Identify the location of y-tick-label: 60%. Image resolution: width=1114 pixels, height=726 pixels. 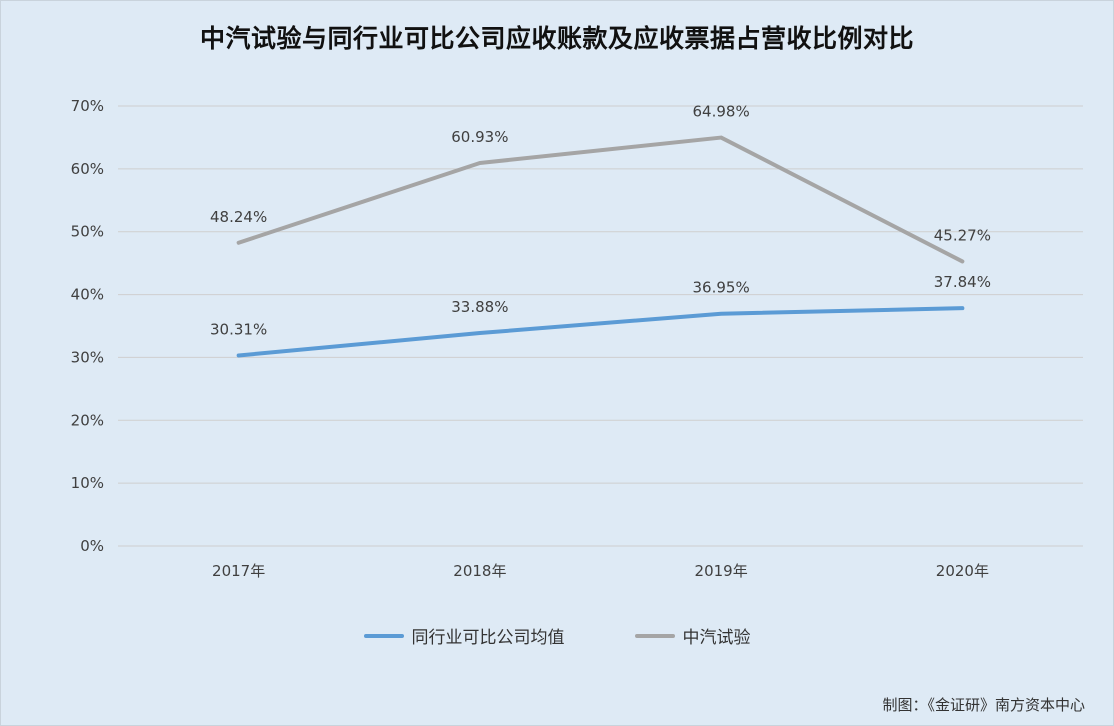
(87, 169).